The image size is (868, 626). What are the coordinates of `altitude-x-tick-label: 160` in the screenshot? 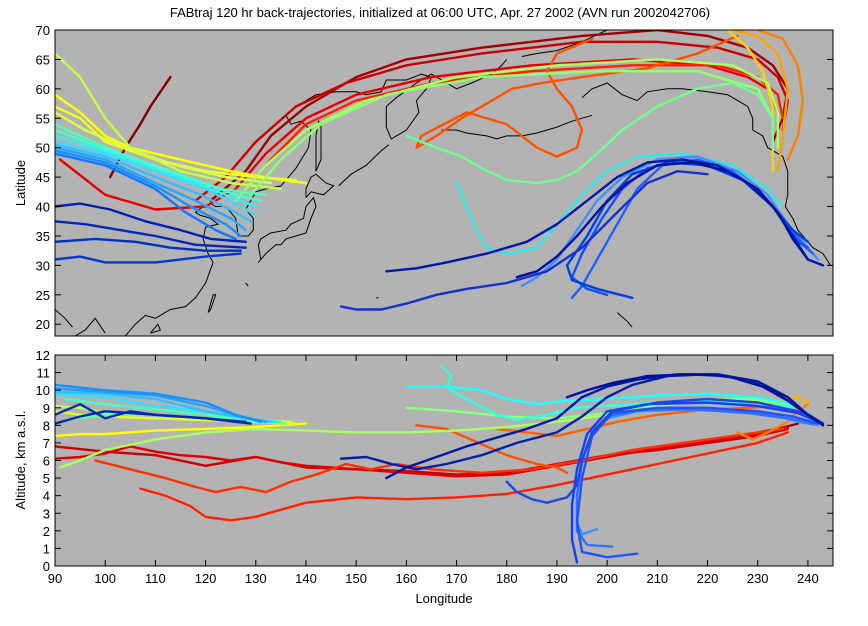 It's located at (407, 578).